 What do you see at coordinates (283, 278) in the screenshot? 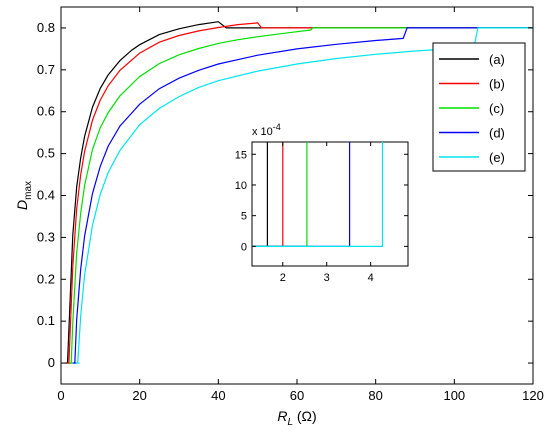
I see `inset-x-tick-label: 2` at bounding box center [283, 278].